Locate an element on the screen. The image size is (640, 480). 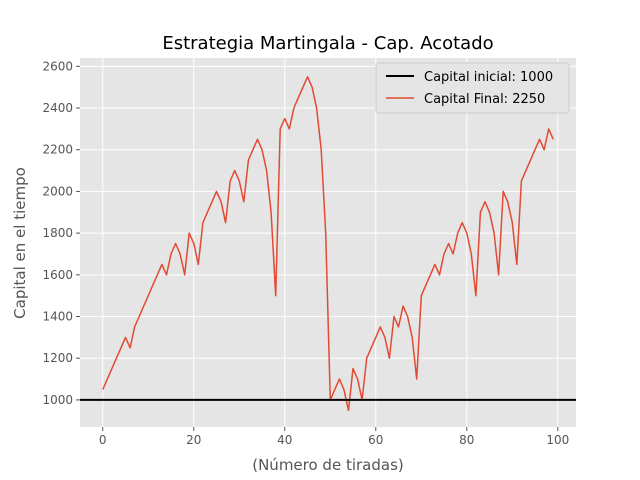
x-axis: 0 20 40 60 80 100 is located at coordinates (334, 437).